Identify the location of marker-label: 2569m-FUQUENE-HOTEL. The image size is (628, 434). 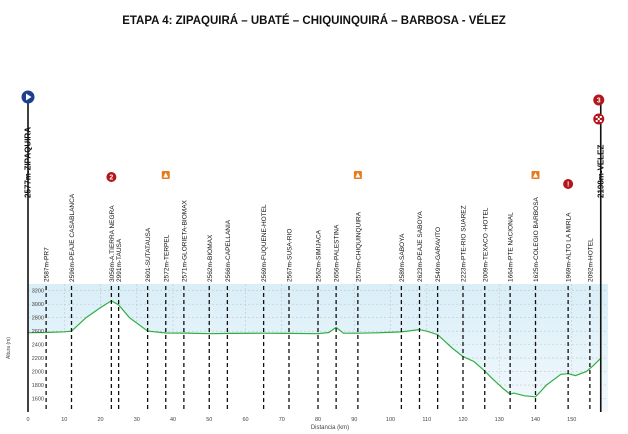
(264, 243).